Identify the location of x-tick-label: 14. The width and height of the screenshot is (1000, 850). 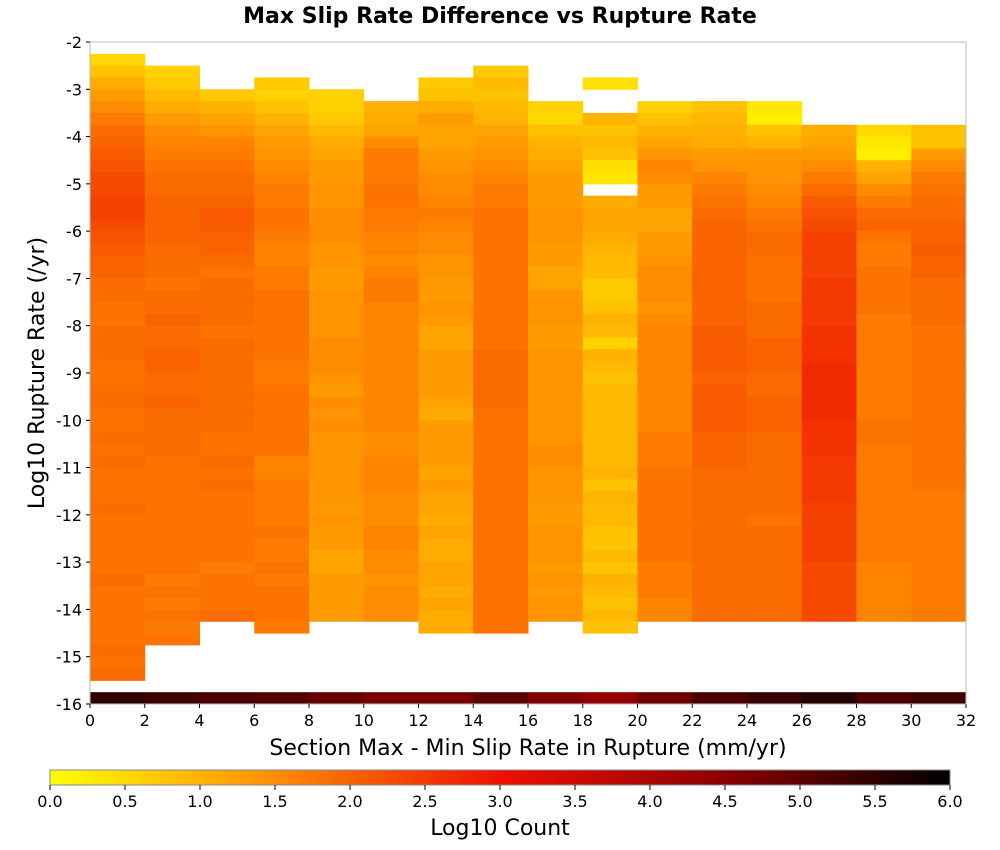
(473, 720).